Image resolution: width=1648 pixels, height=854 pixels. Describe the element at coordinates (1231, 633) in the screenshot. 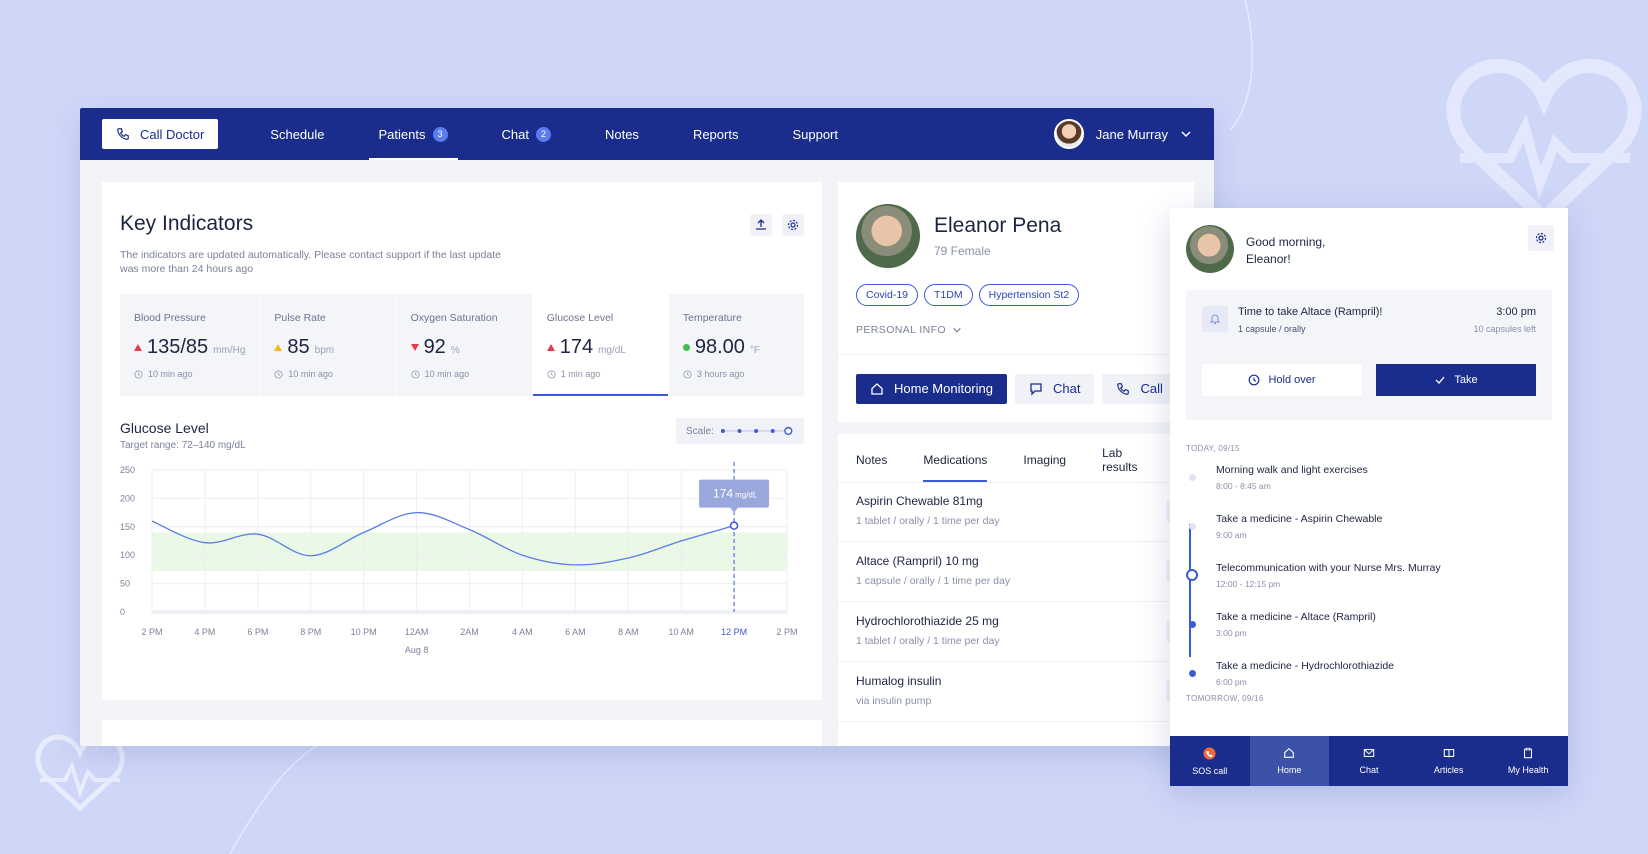

I see `timeline-time: 3:00 pm` at that location.